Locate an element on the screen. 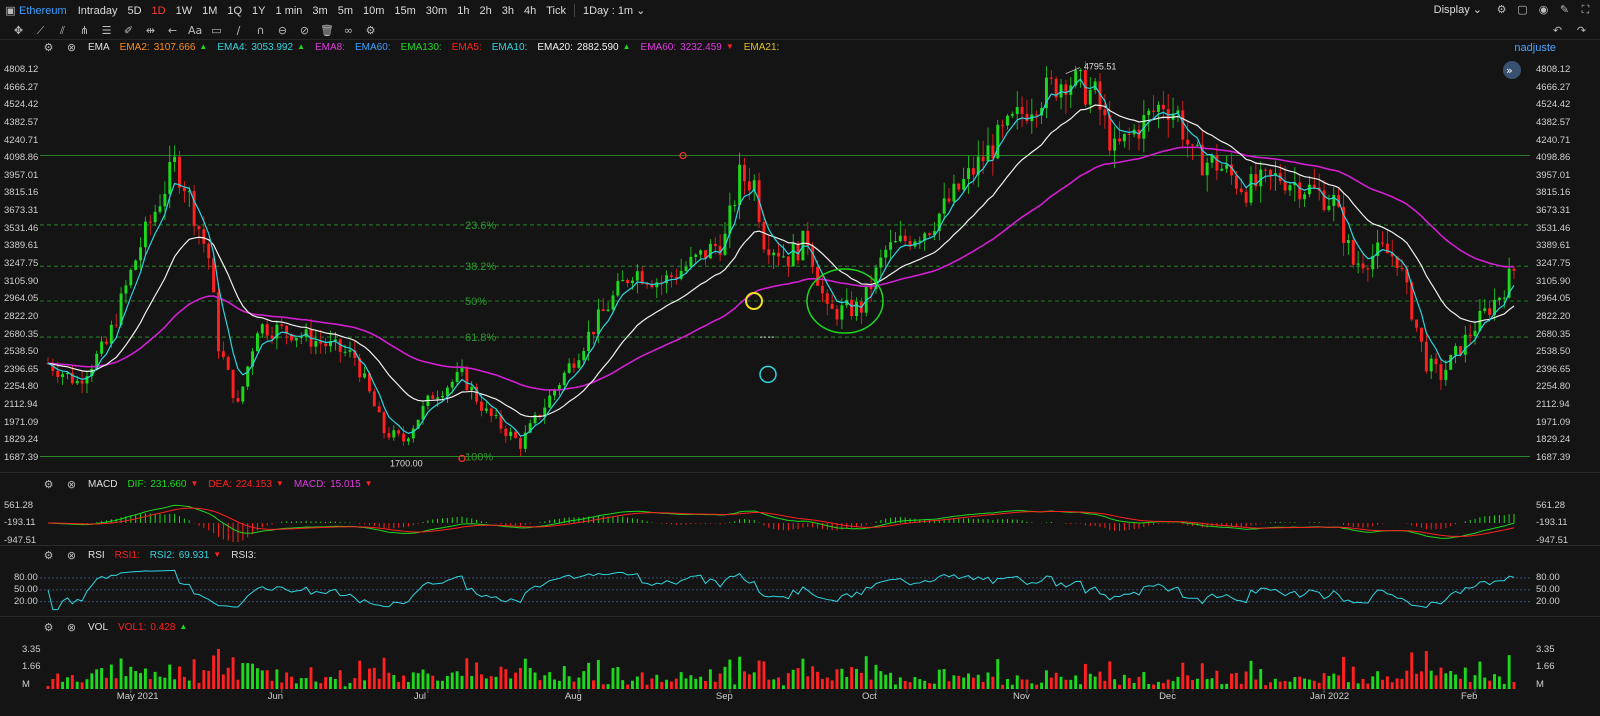  measure-icon: ⇹ is located at coordinates (150, 30).